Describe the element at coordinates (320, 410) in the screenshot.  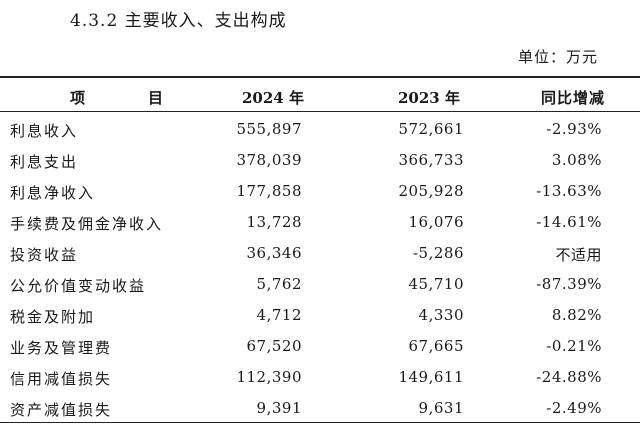
I see `table-row: 资产减值损失 9,391 9,631 -2.49%` at that location.